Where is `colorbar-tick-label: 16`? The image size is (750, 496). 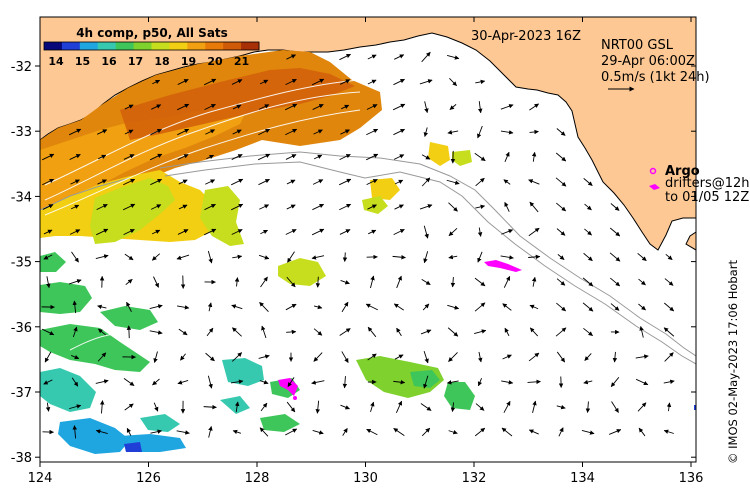 colorbar-tick-label: 16 is located at coordinates (109, 61).